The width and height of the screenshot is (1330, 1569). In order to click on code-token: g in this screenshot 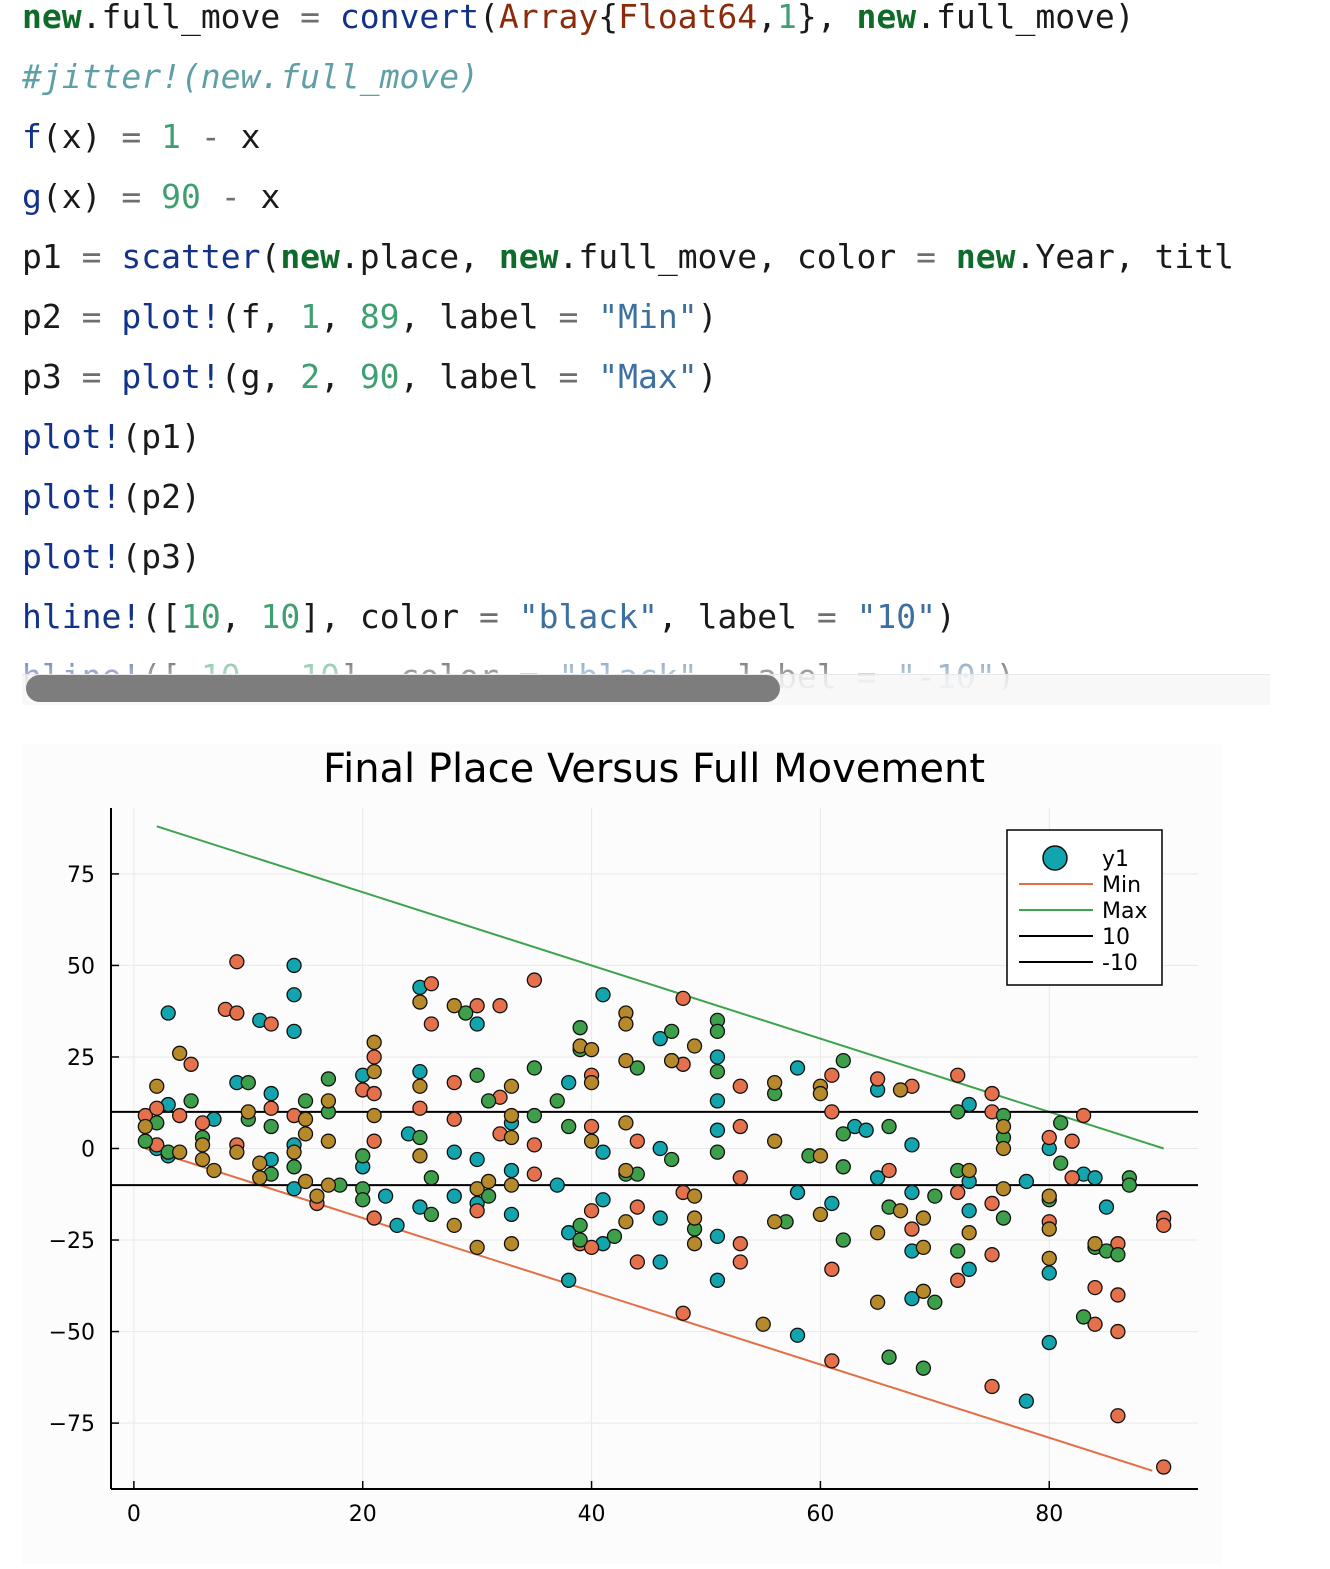, I will do `click(32, 196)`.